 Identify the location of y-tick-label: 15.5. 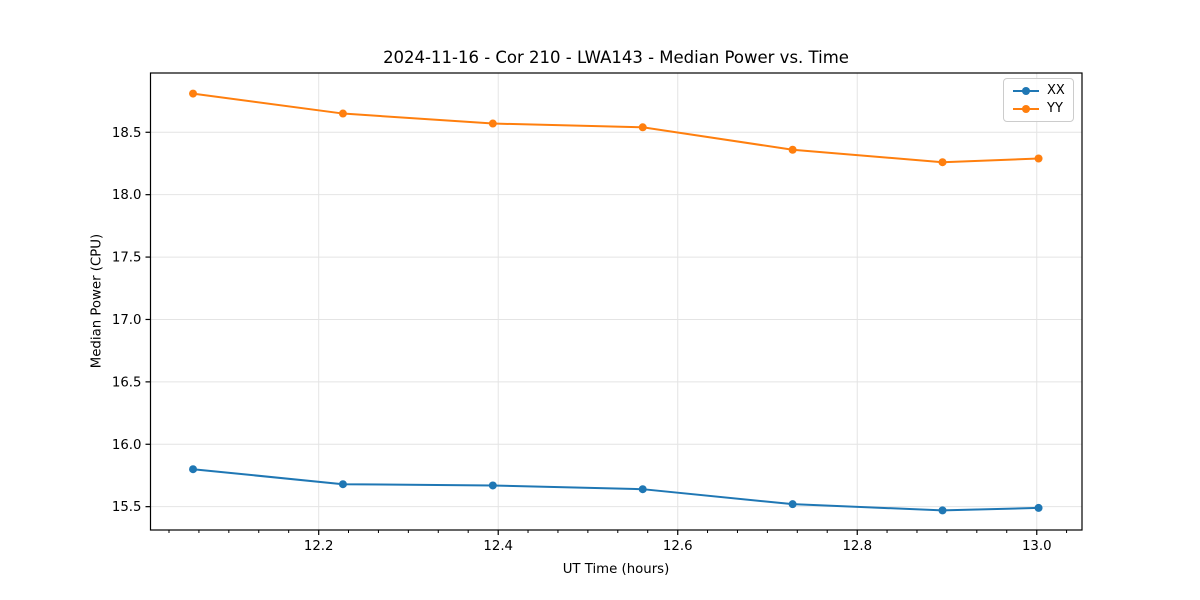
(127, 507).